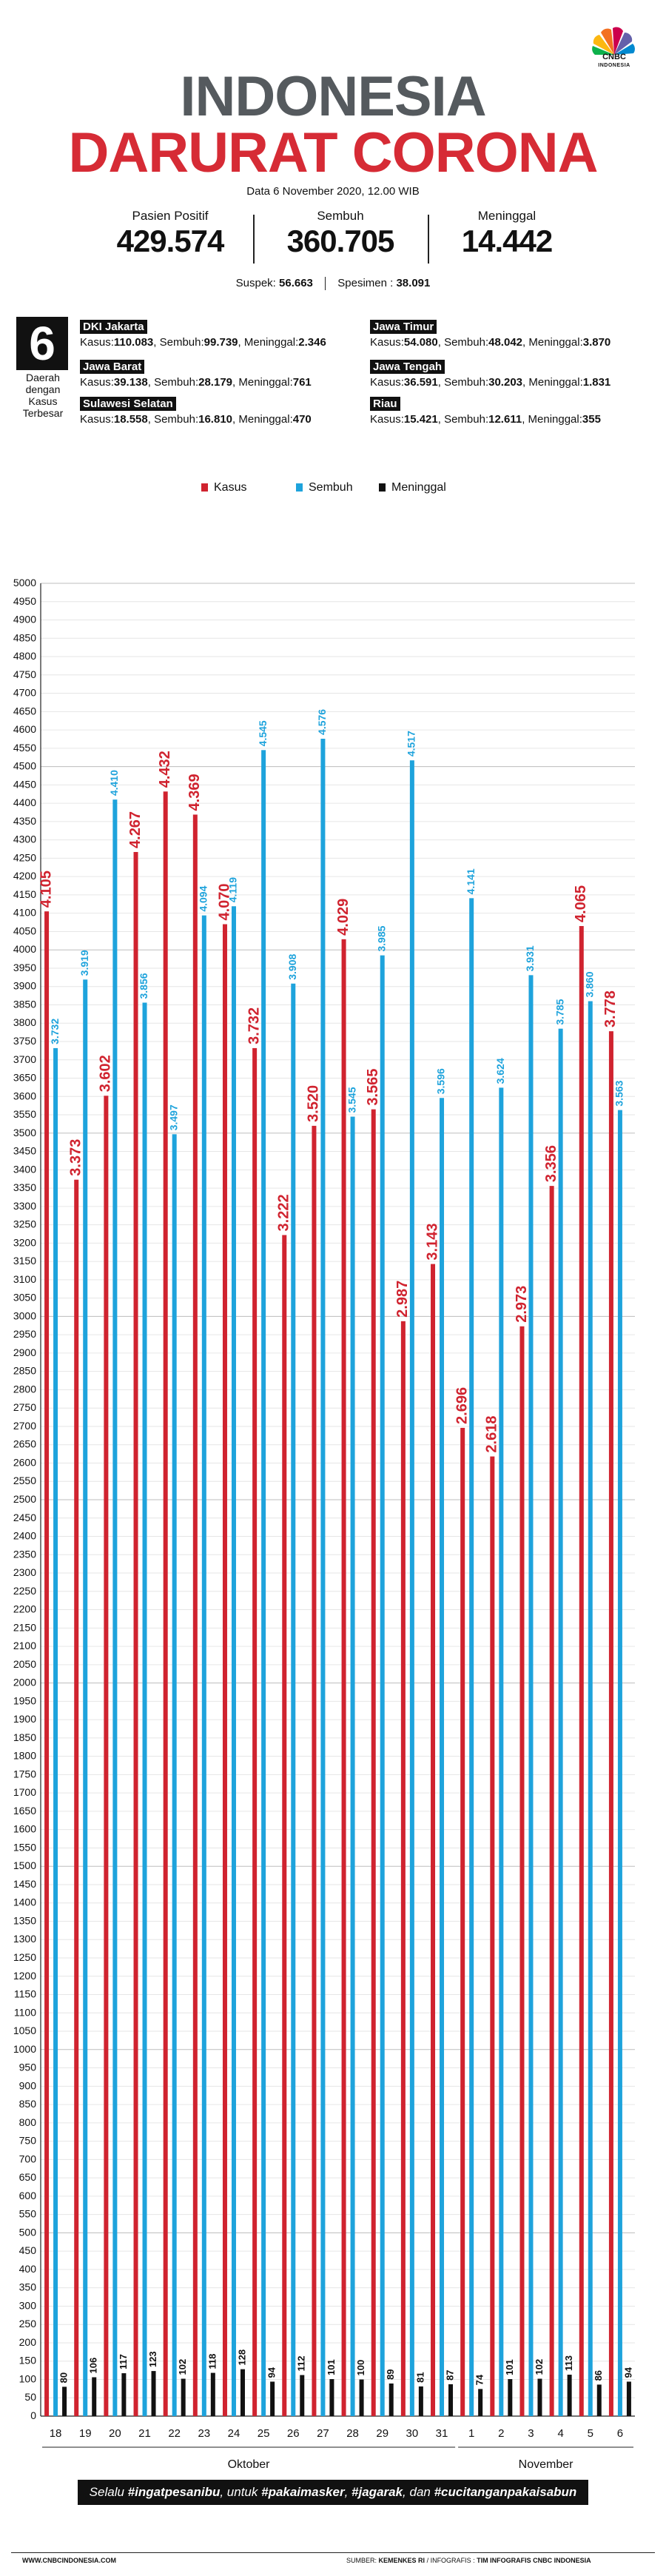 Image resolution: width=666 pixels, height=2576 pixels. Describe the element at coordinates (241, 2357) in the screenshot. I see `bar-value-label: 128` at that location.